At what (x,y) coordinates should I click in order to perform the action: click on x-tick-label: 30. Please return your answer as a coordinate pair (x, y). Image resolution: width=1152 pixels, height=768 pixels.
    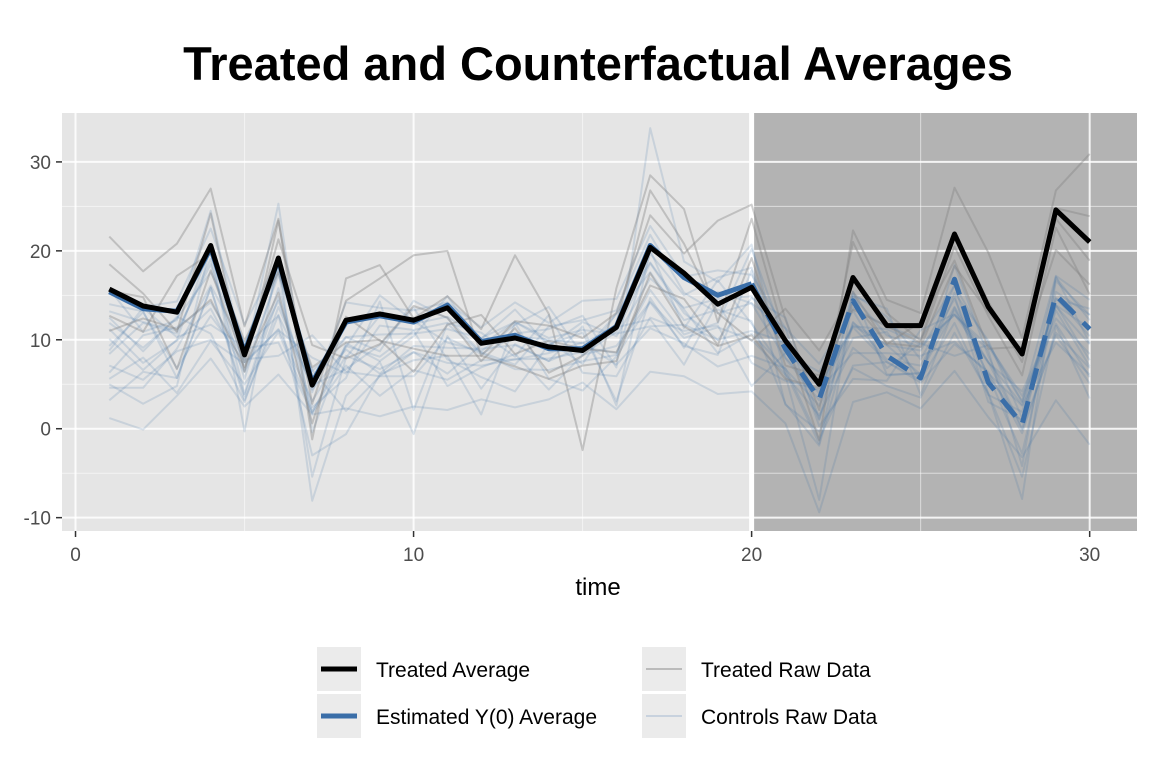
    Looking at the image, I should click on (1089, 555).